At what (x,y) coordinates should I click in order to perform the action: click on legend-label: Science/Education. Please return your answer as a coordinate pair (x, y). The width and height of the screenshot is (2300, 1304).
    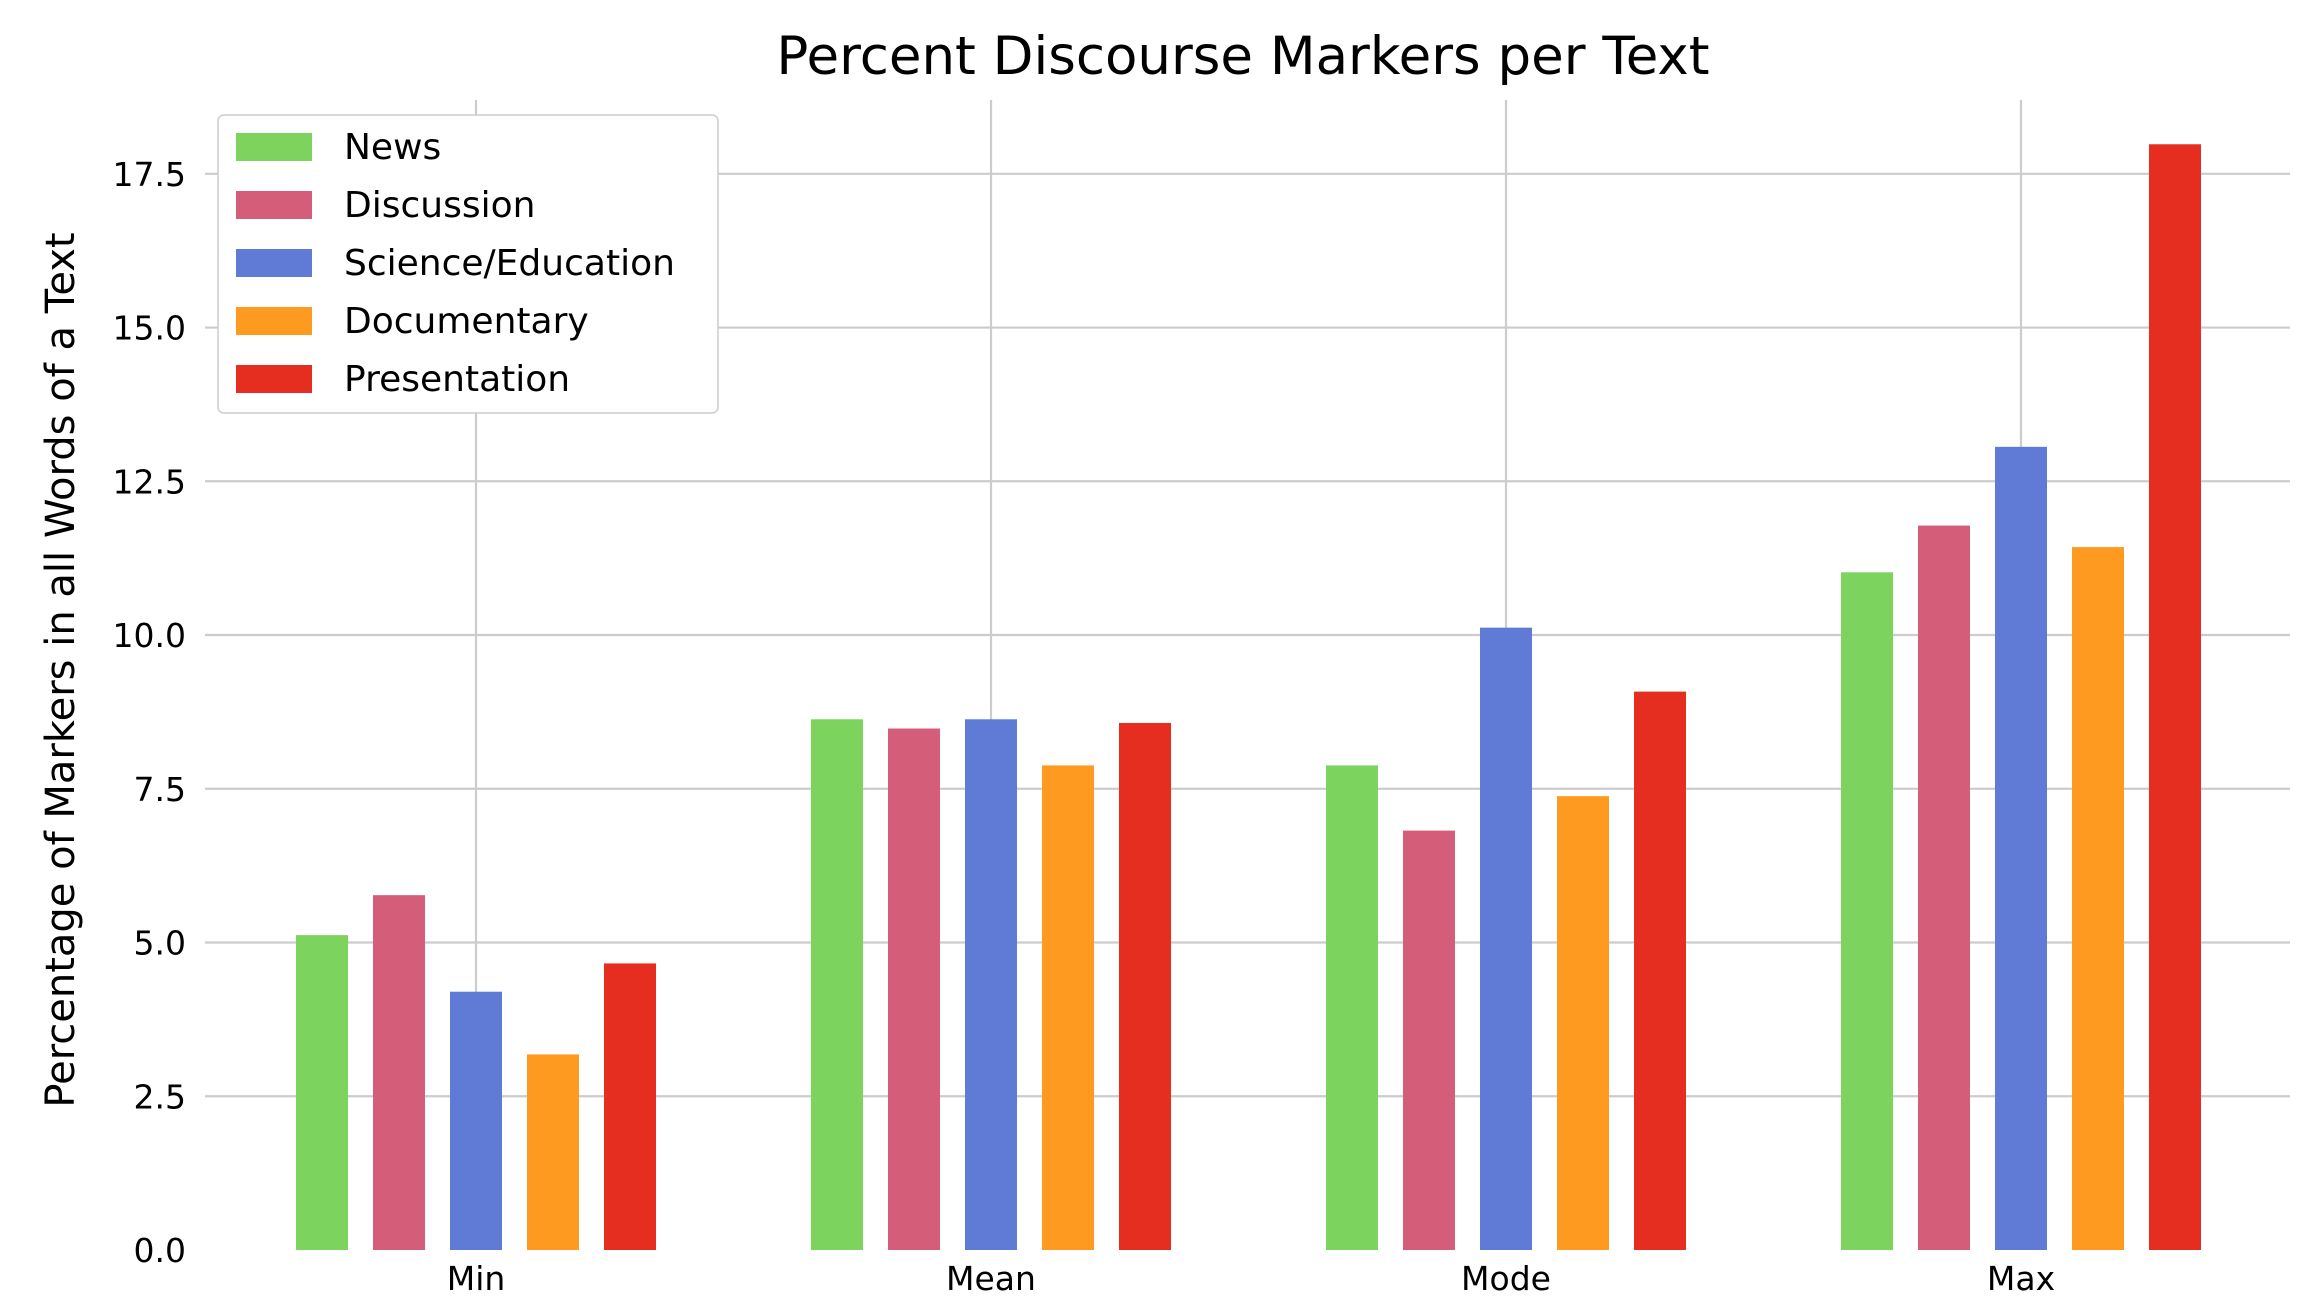
    Looking at the image, I should click on (509, 263).